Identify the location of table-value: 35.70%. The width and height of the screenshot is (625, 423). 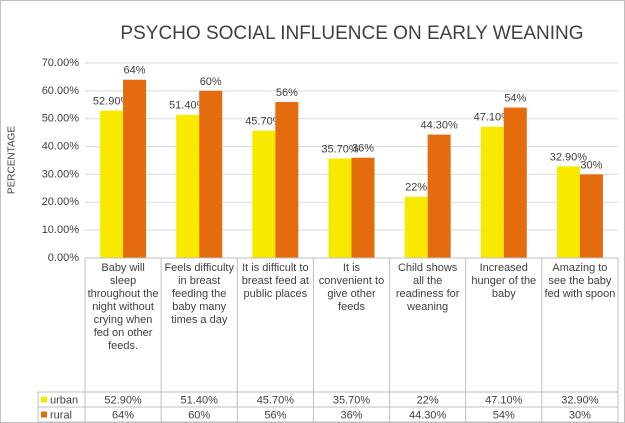
(352, 400).